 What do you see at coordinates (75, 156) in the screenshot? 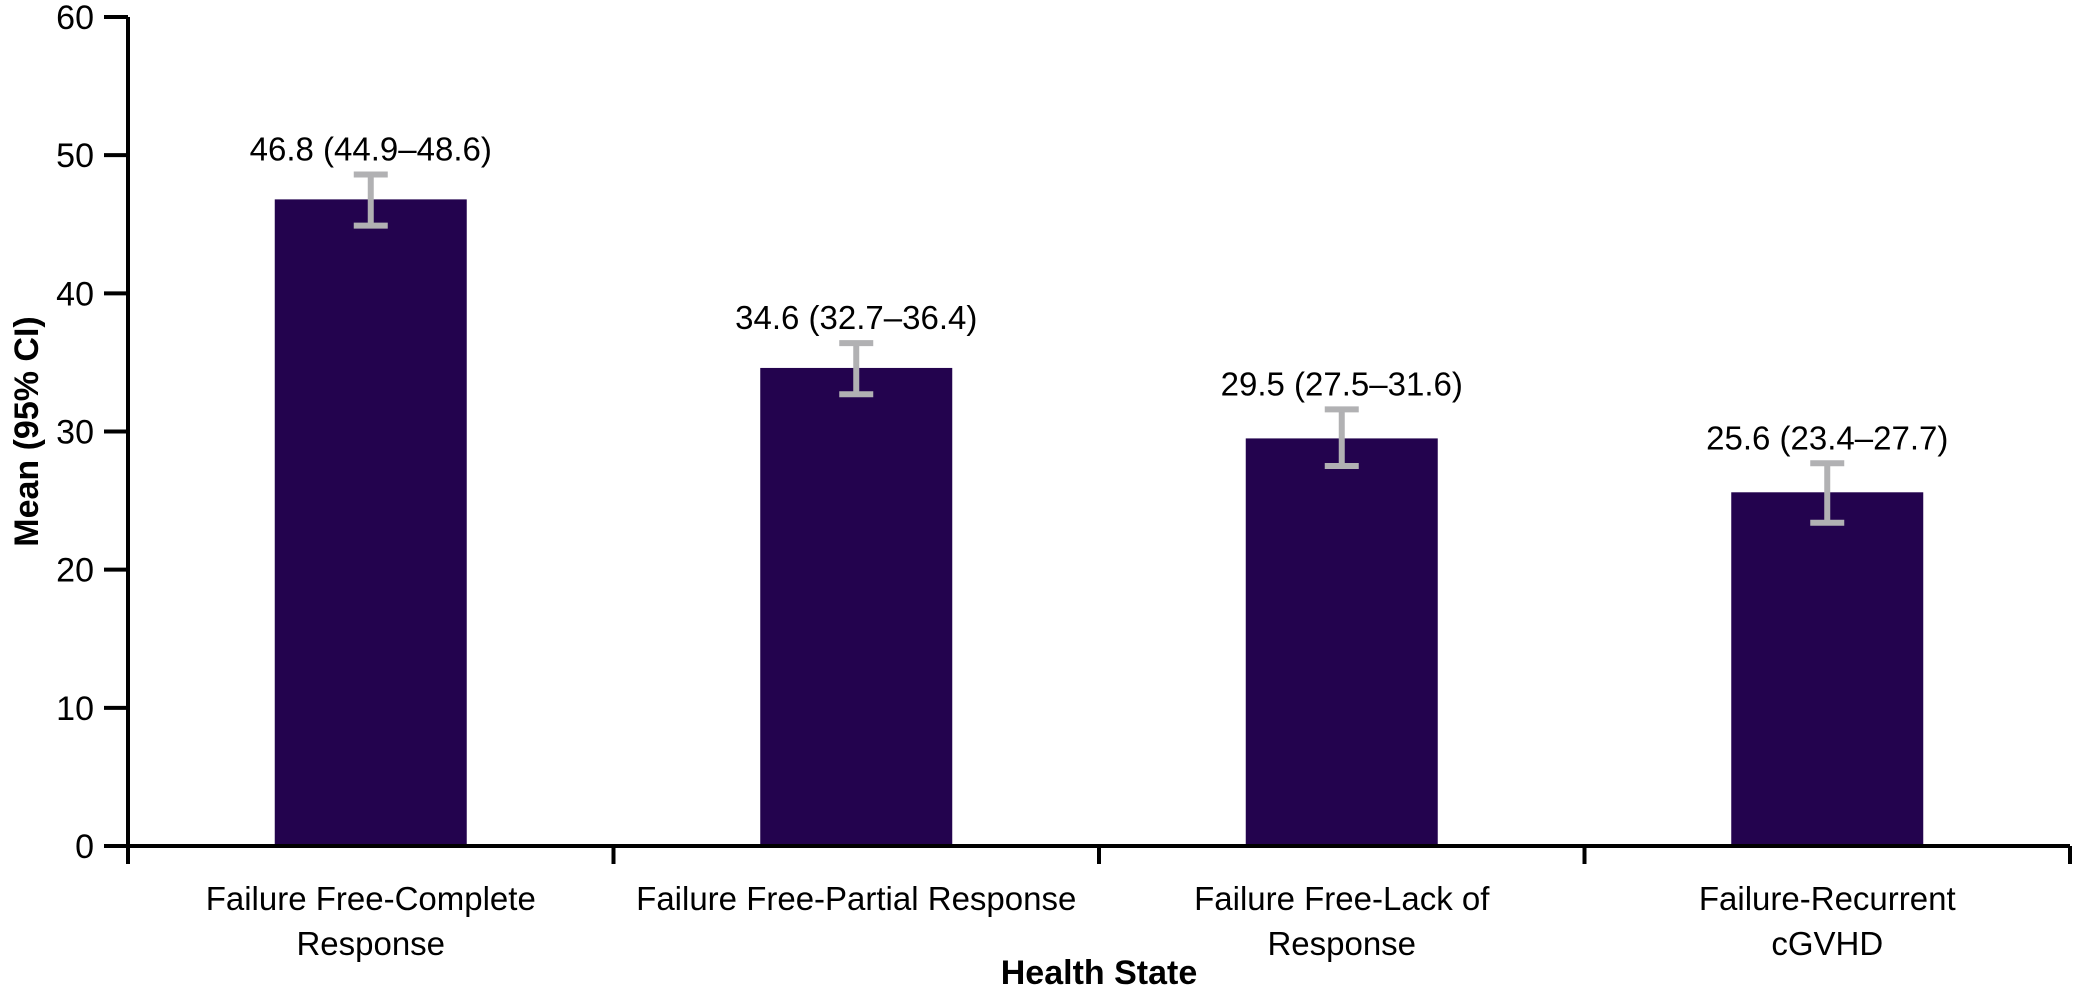
I see `y-tick-label-50: 50` at bounding box center [75, 156].